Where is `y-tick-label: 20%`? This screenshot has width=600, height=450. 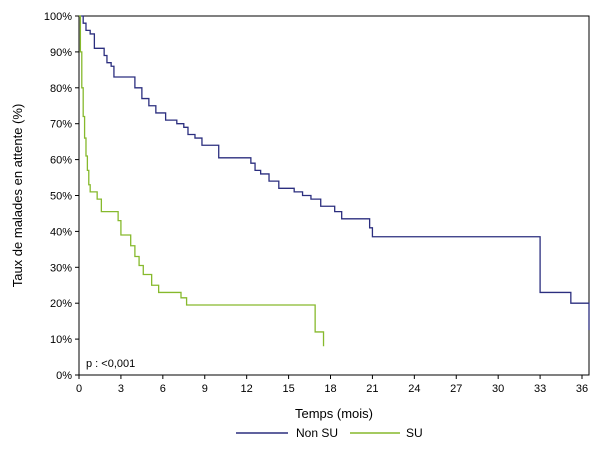
y-tick-label: 20% is located at coordinates (61, 304).